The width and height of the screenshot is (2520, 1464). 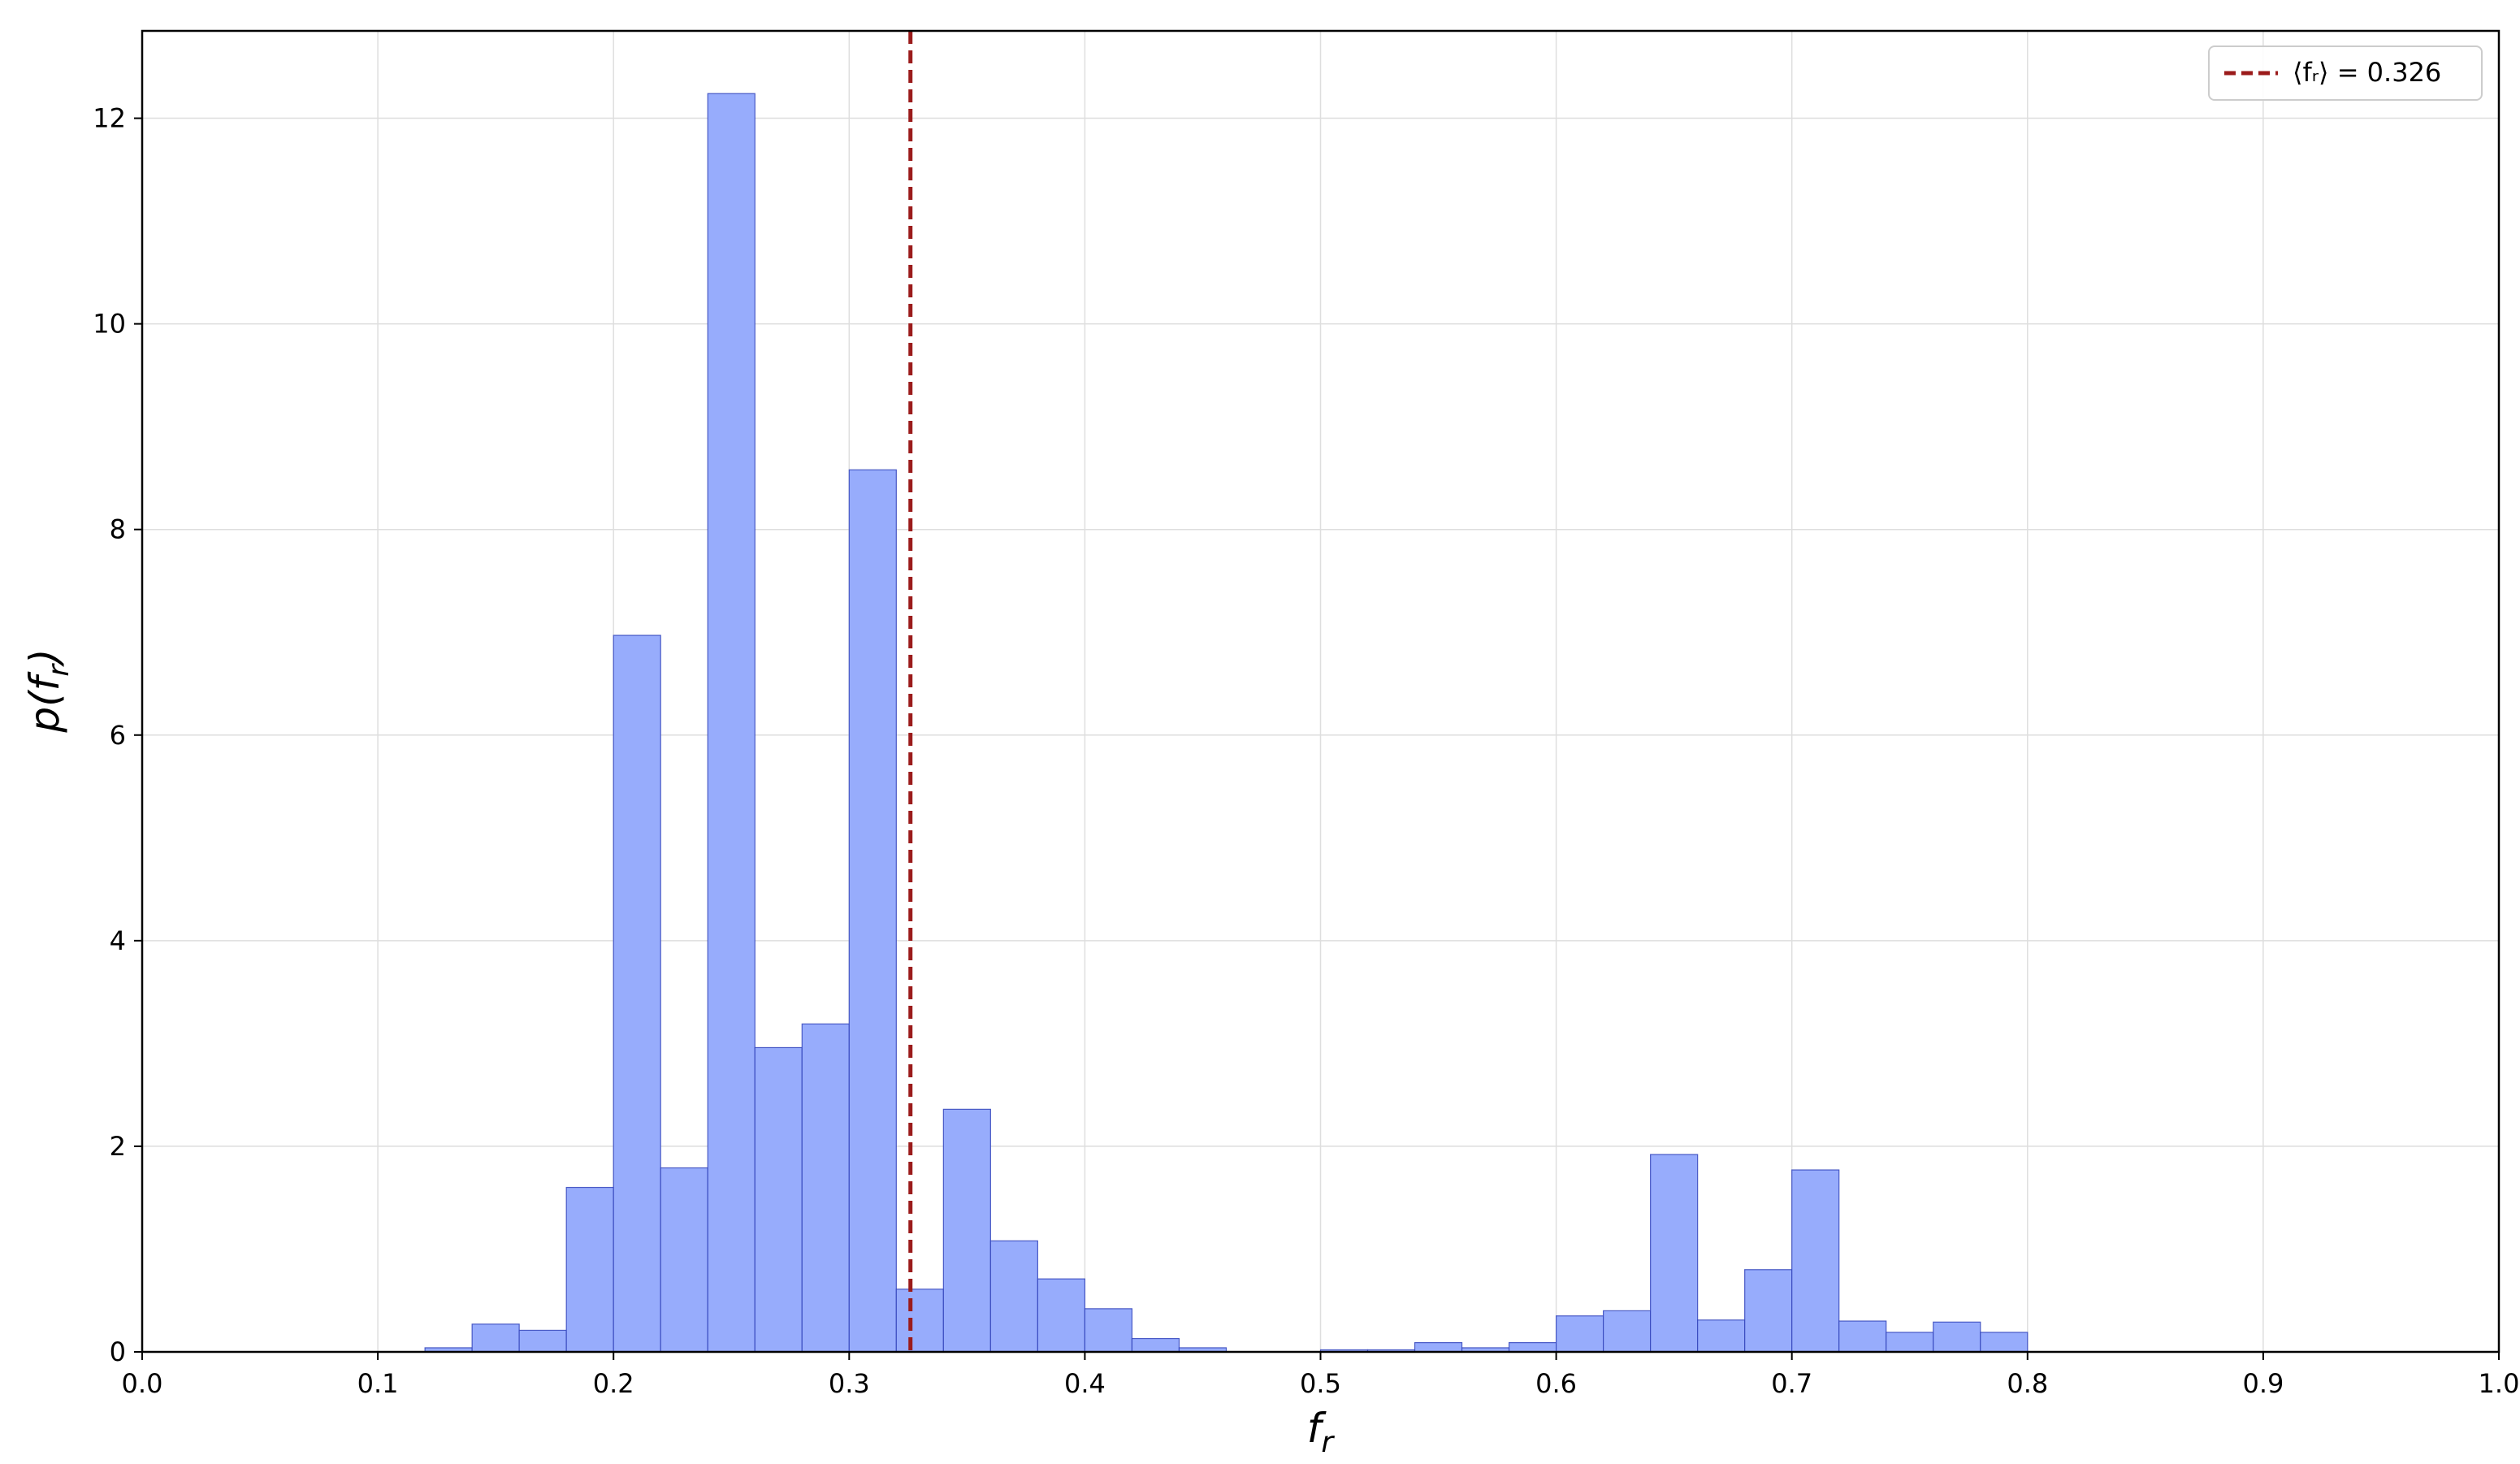 I want to click on y-tick-label: 10, so click(x=109, y=325).